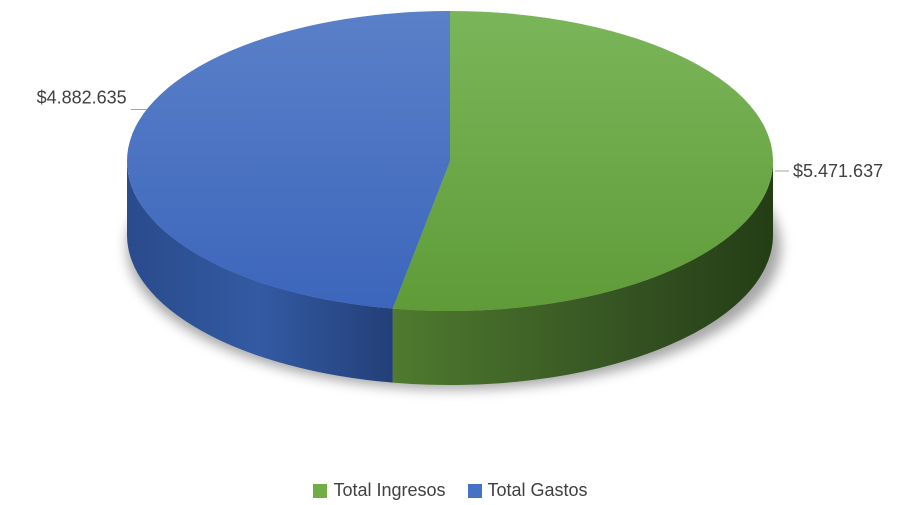 This screenshot has height=505, width=901. What do you see at coordinates (537, 490) in the screenshot?
I see `legend-label-total-gastos: Total Gastos` at bounding box center [537, 490].